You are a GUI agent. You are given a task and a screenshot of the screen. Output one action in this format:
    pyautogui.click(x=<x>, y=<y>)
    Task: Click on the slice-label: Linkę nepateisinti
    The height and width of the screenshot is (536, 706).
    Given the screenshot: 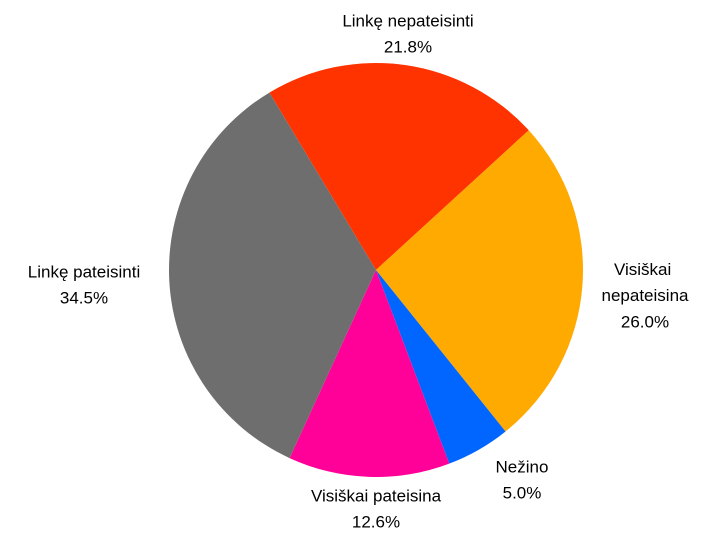 What is the action you would take?
    pyautogui.click(x=407, y=20)
    